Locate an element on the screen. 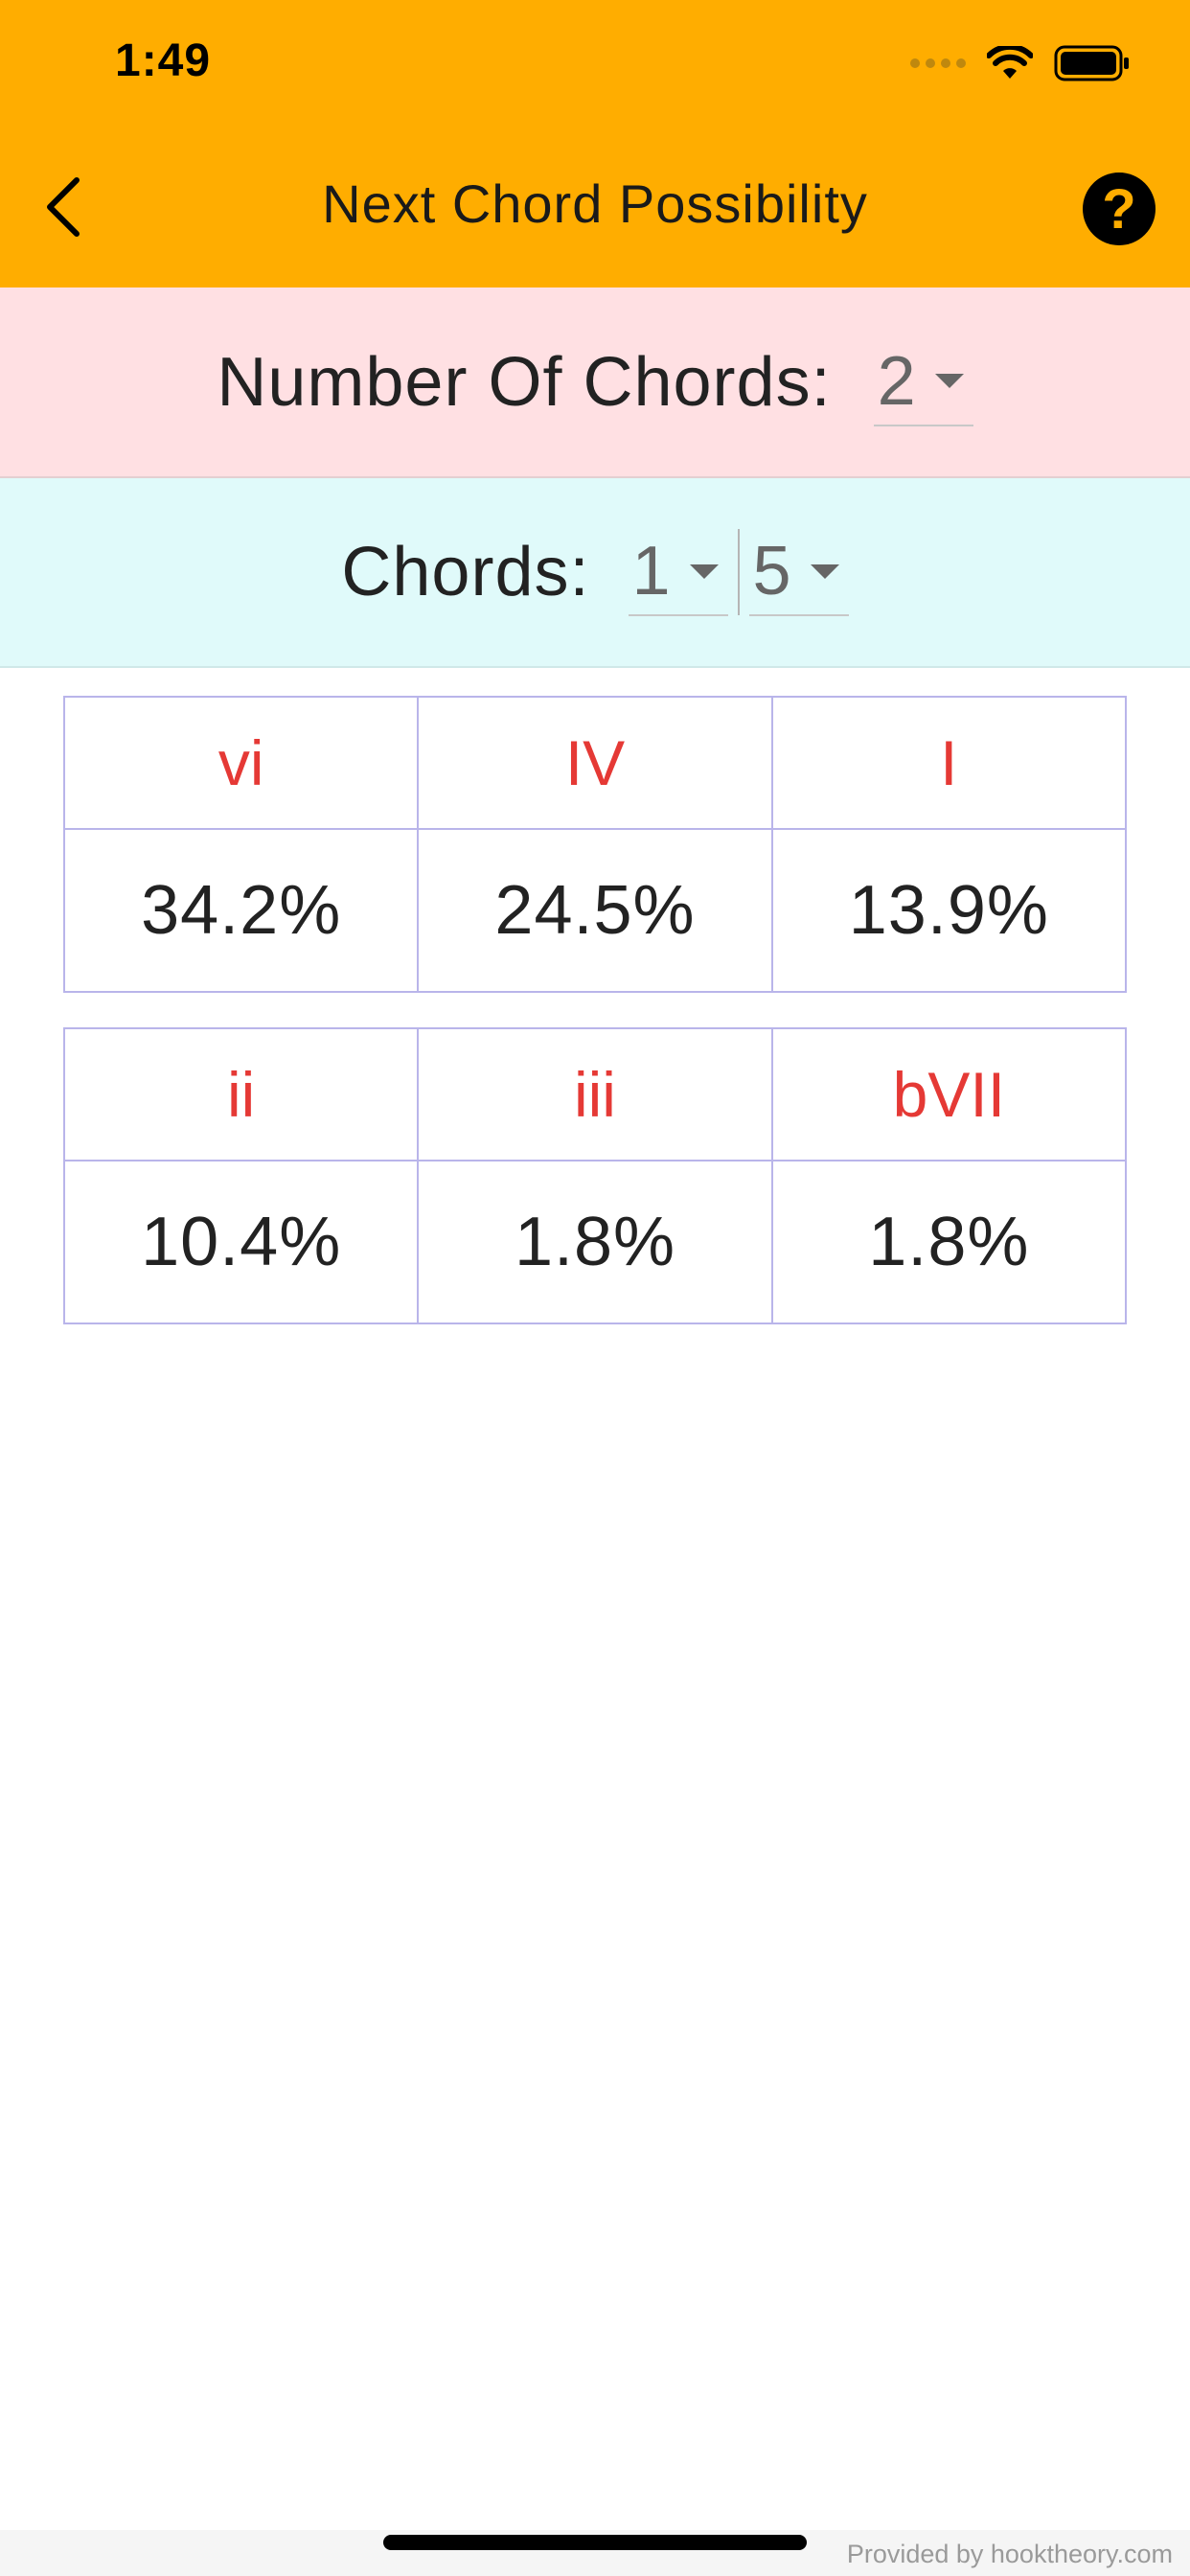 The image size is (1190, 2576). percentage-row: 34.2% 24.5% 13.9% is located at coordinates (595, 910).